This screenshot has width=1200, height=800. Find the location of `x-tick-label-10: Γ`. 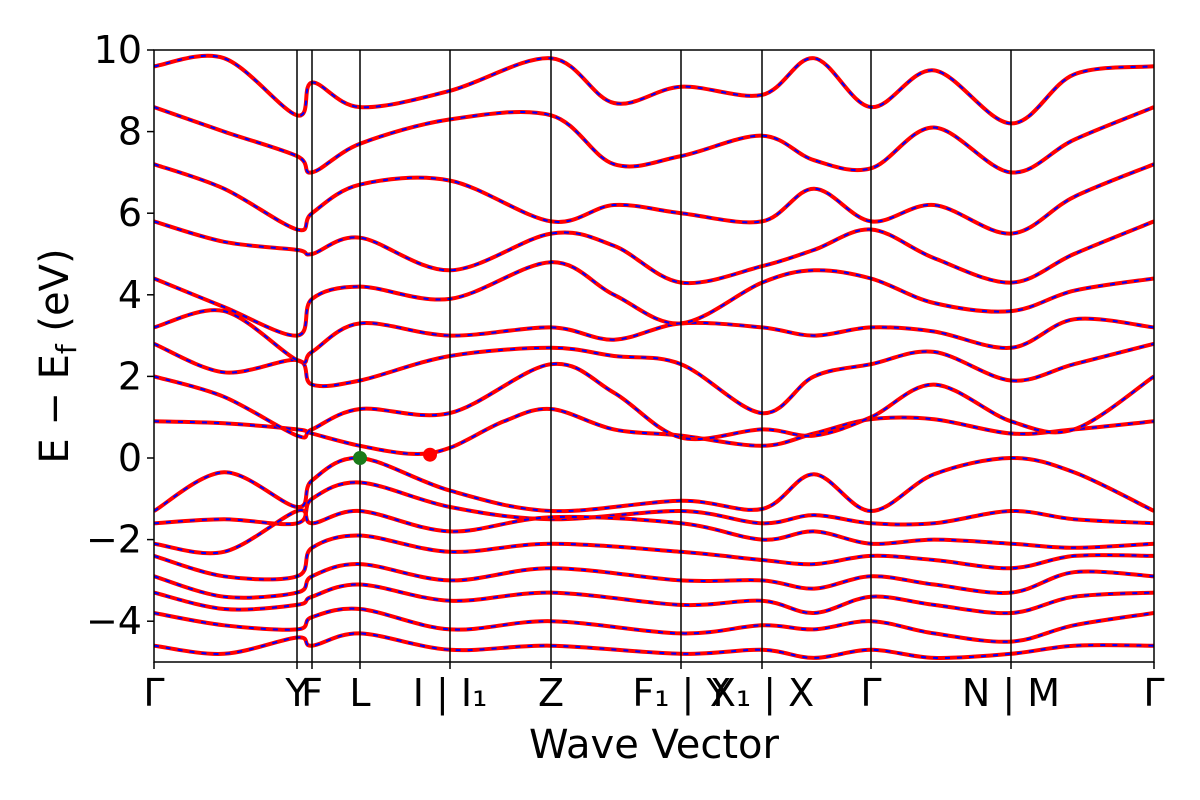

x-tick-label-10: Γ is located at coordinates (1153, 693).